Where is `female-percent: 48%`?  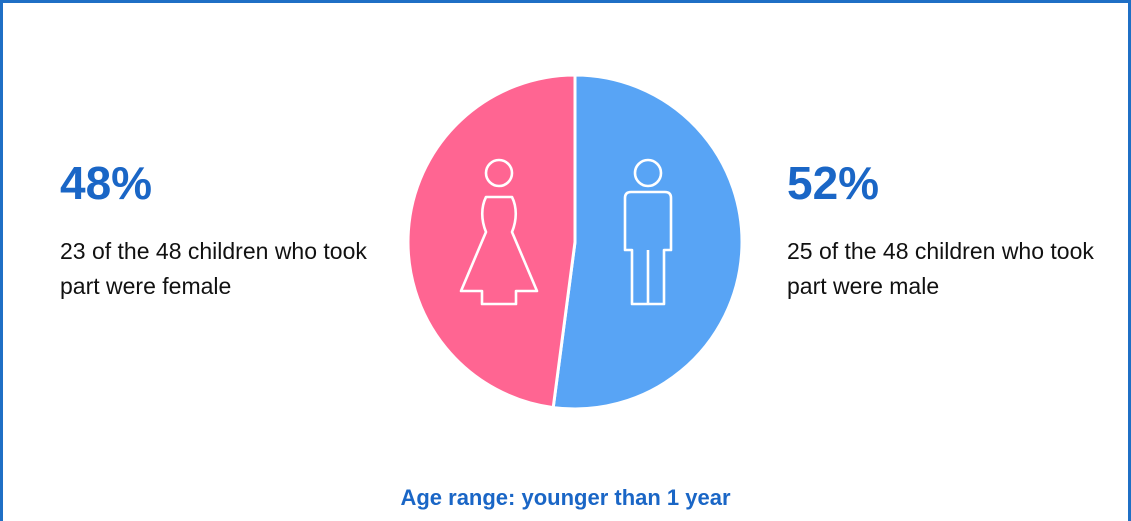
female-percent: 48% is located at coordinates (106, 183).